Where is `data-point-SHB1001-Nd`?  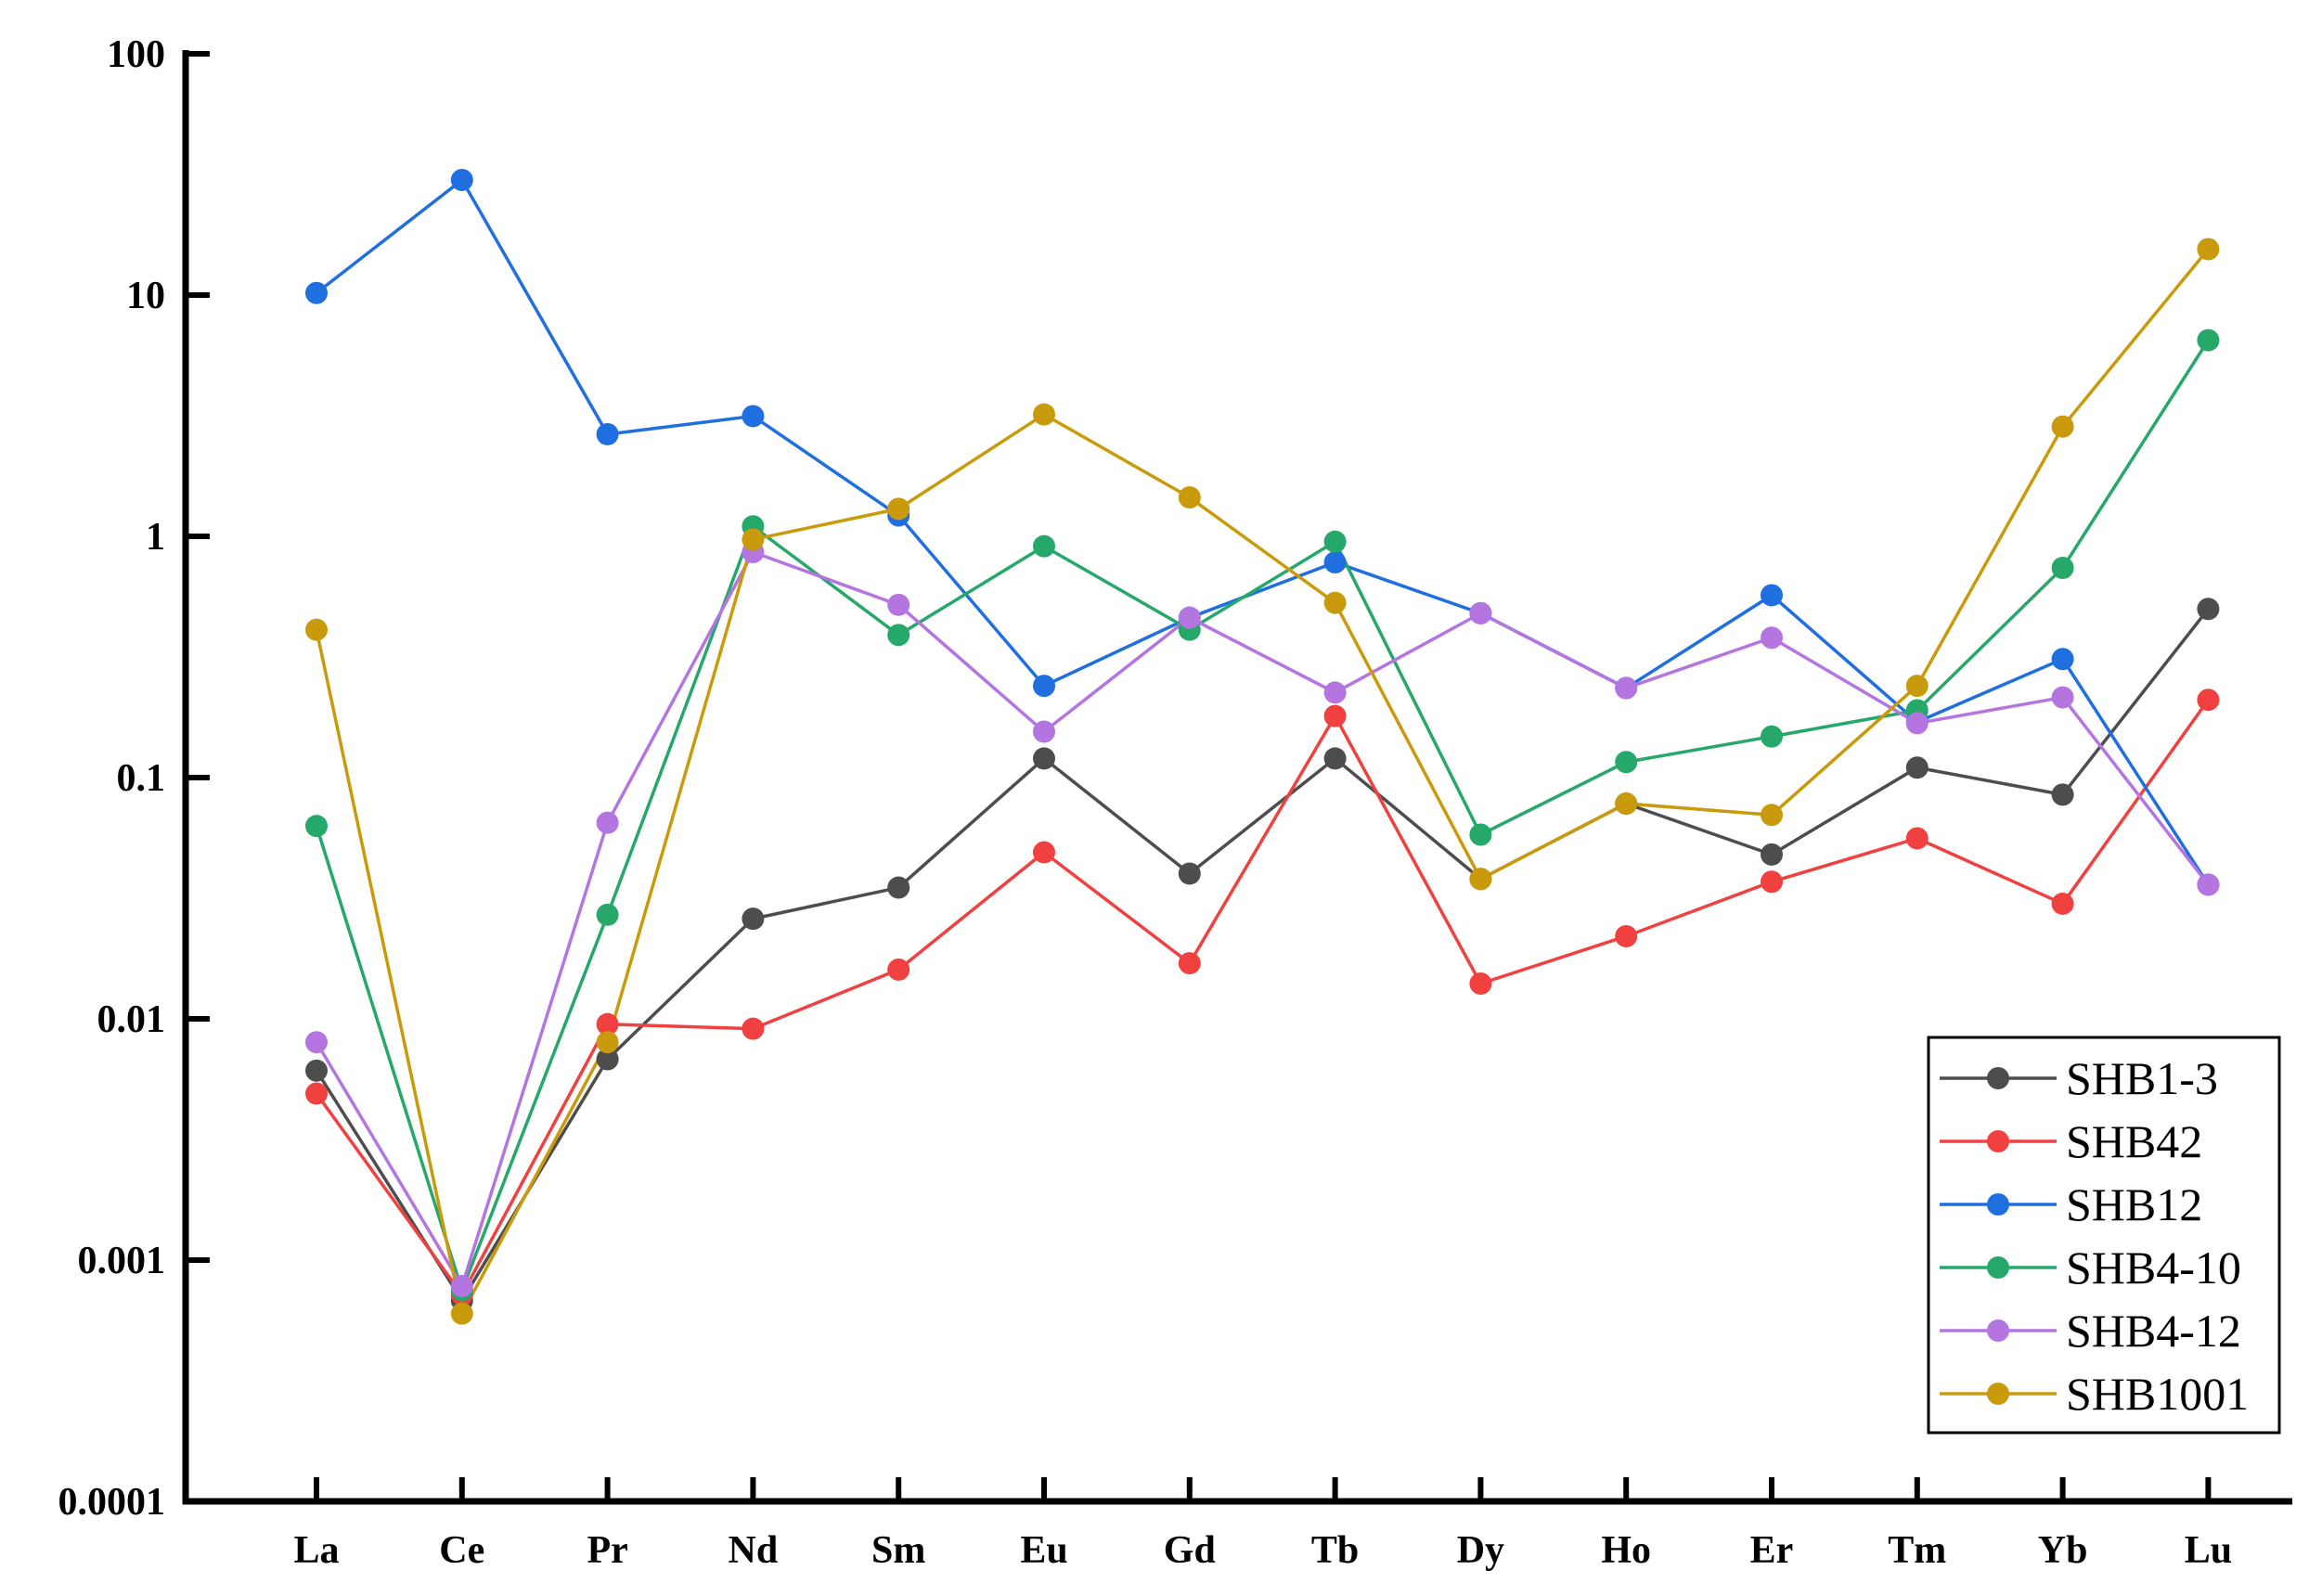 data-point-SHB1001-Nd is located at coordinates (753, 539).